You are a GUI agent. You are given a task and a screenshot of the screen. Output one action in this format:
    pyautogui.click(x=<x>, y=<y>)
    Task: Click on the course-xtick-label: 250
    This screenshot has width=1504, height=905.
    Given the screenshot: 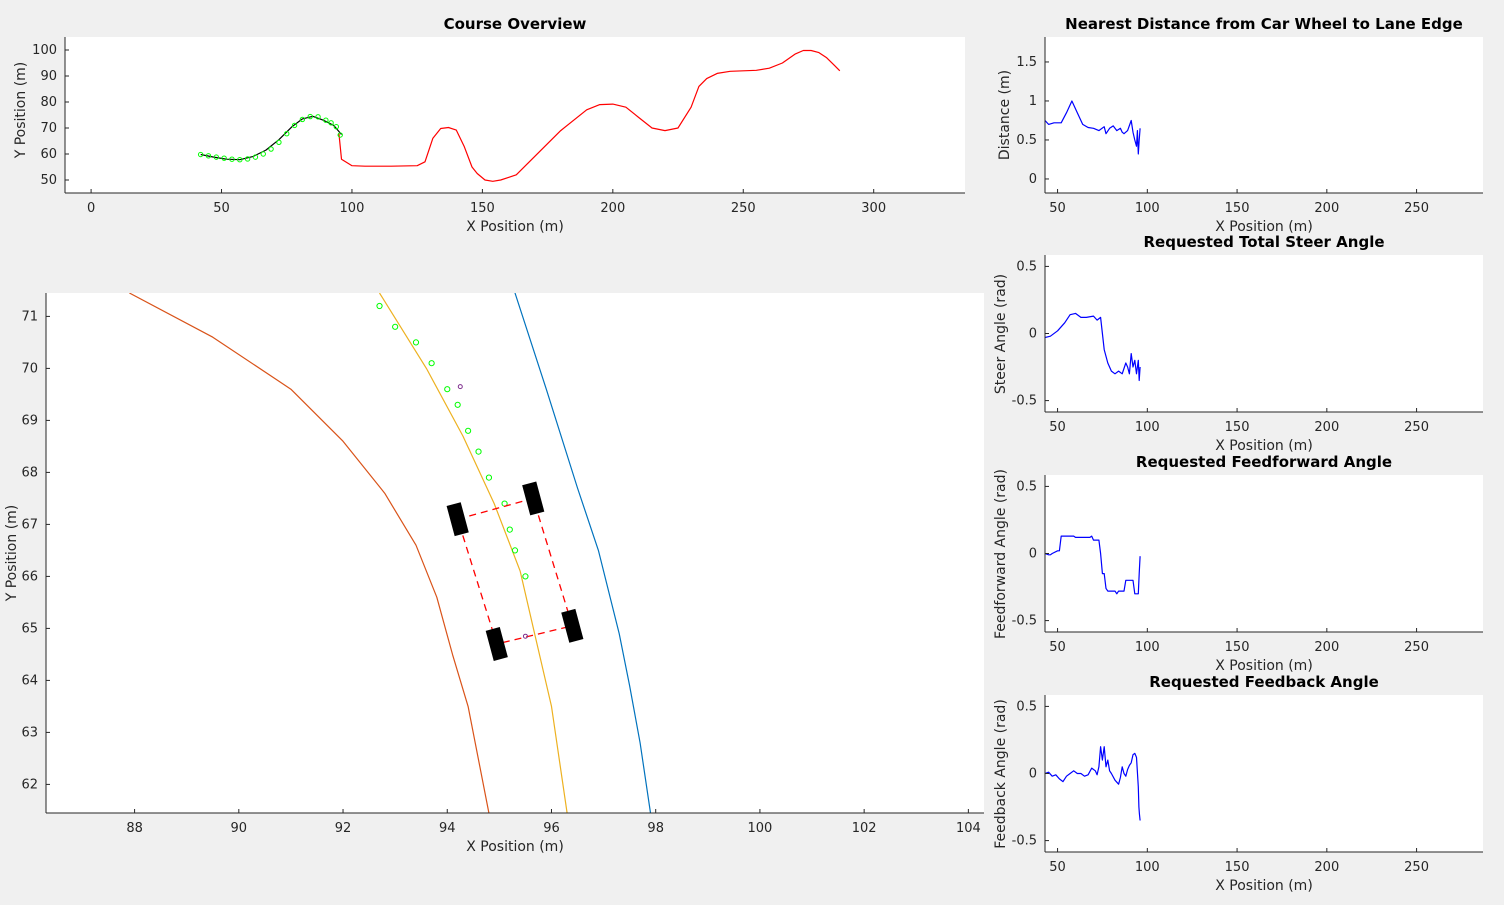 What is the action you would take?
    pyautogui.click(x=743, y=208)
    